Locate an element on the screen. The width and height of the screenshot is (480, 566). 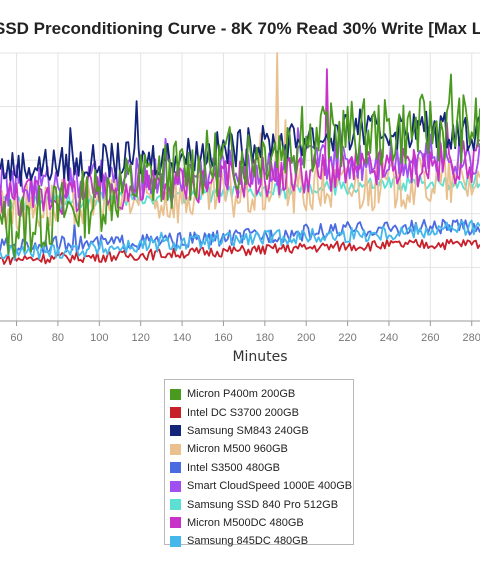
legend-label: Smart CloudSpeed 1000E 400GB is located at coordinates (270, 486).